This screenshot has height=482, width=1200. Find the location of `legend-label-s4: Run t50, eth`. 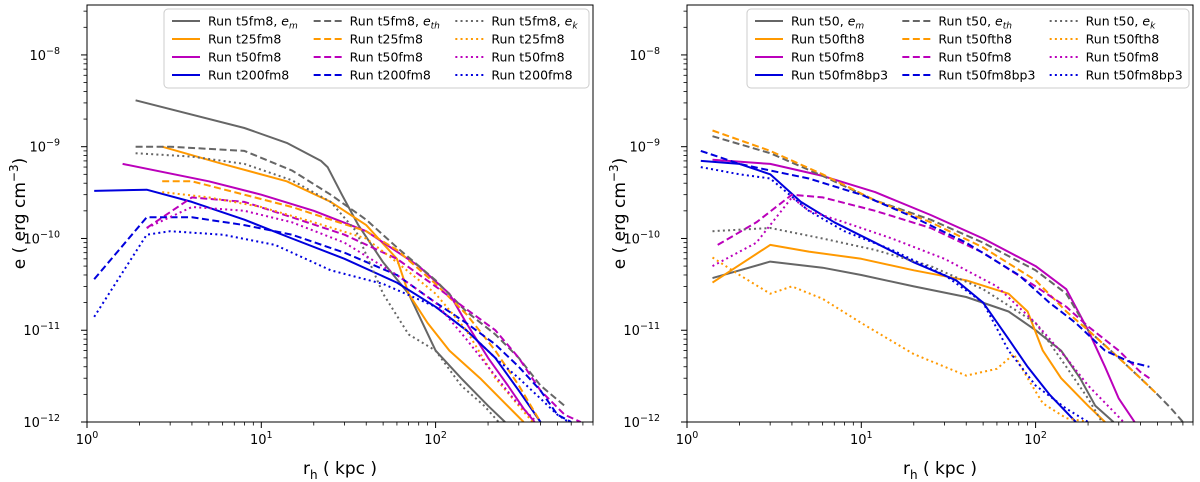

legend-label-s4: Run t50, eth is located at coordinates (975, 23).